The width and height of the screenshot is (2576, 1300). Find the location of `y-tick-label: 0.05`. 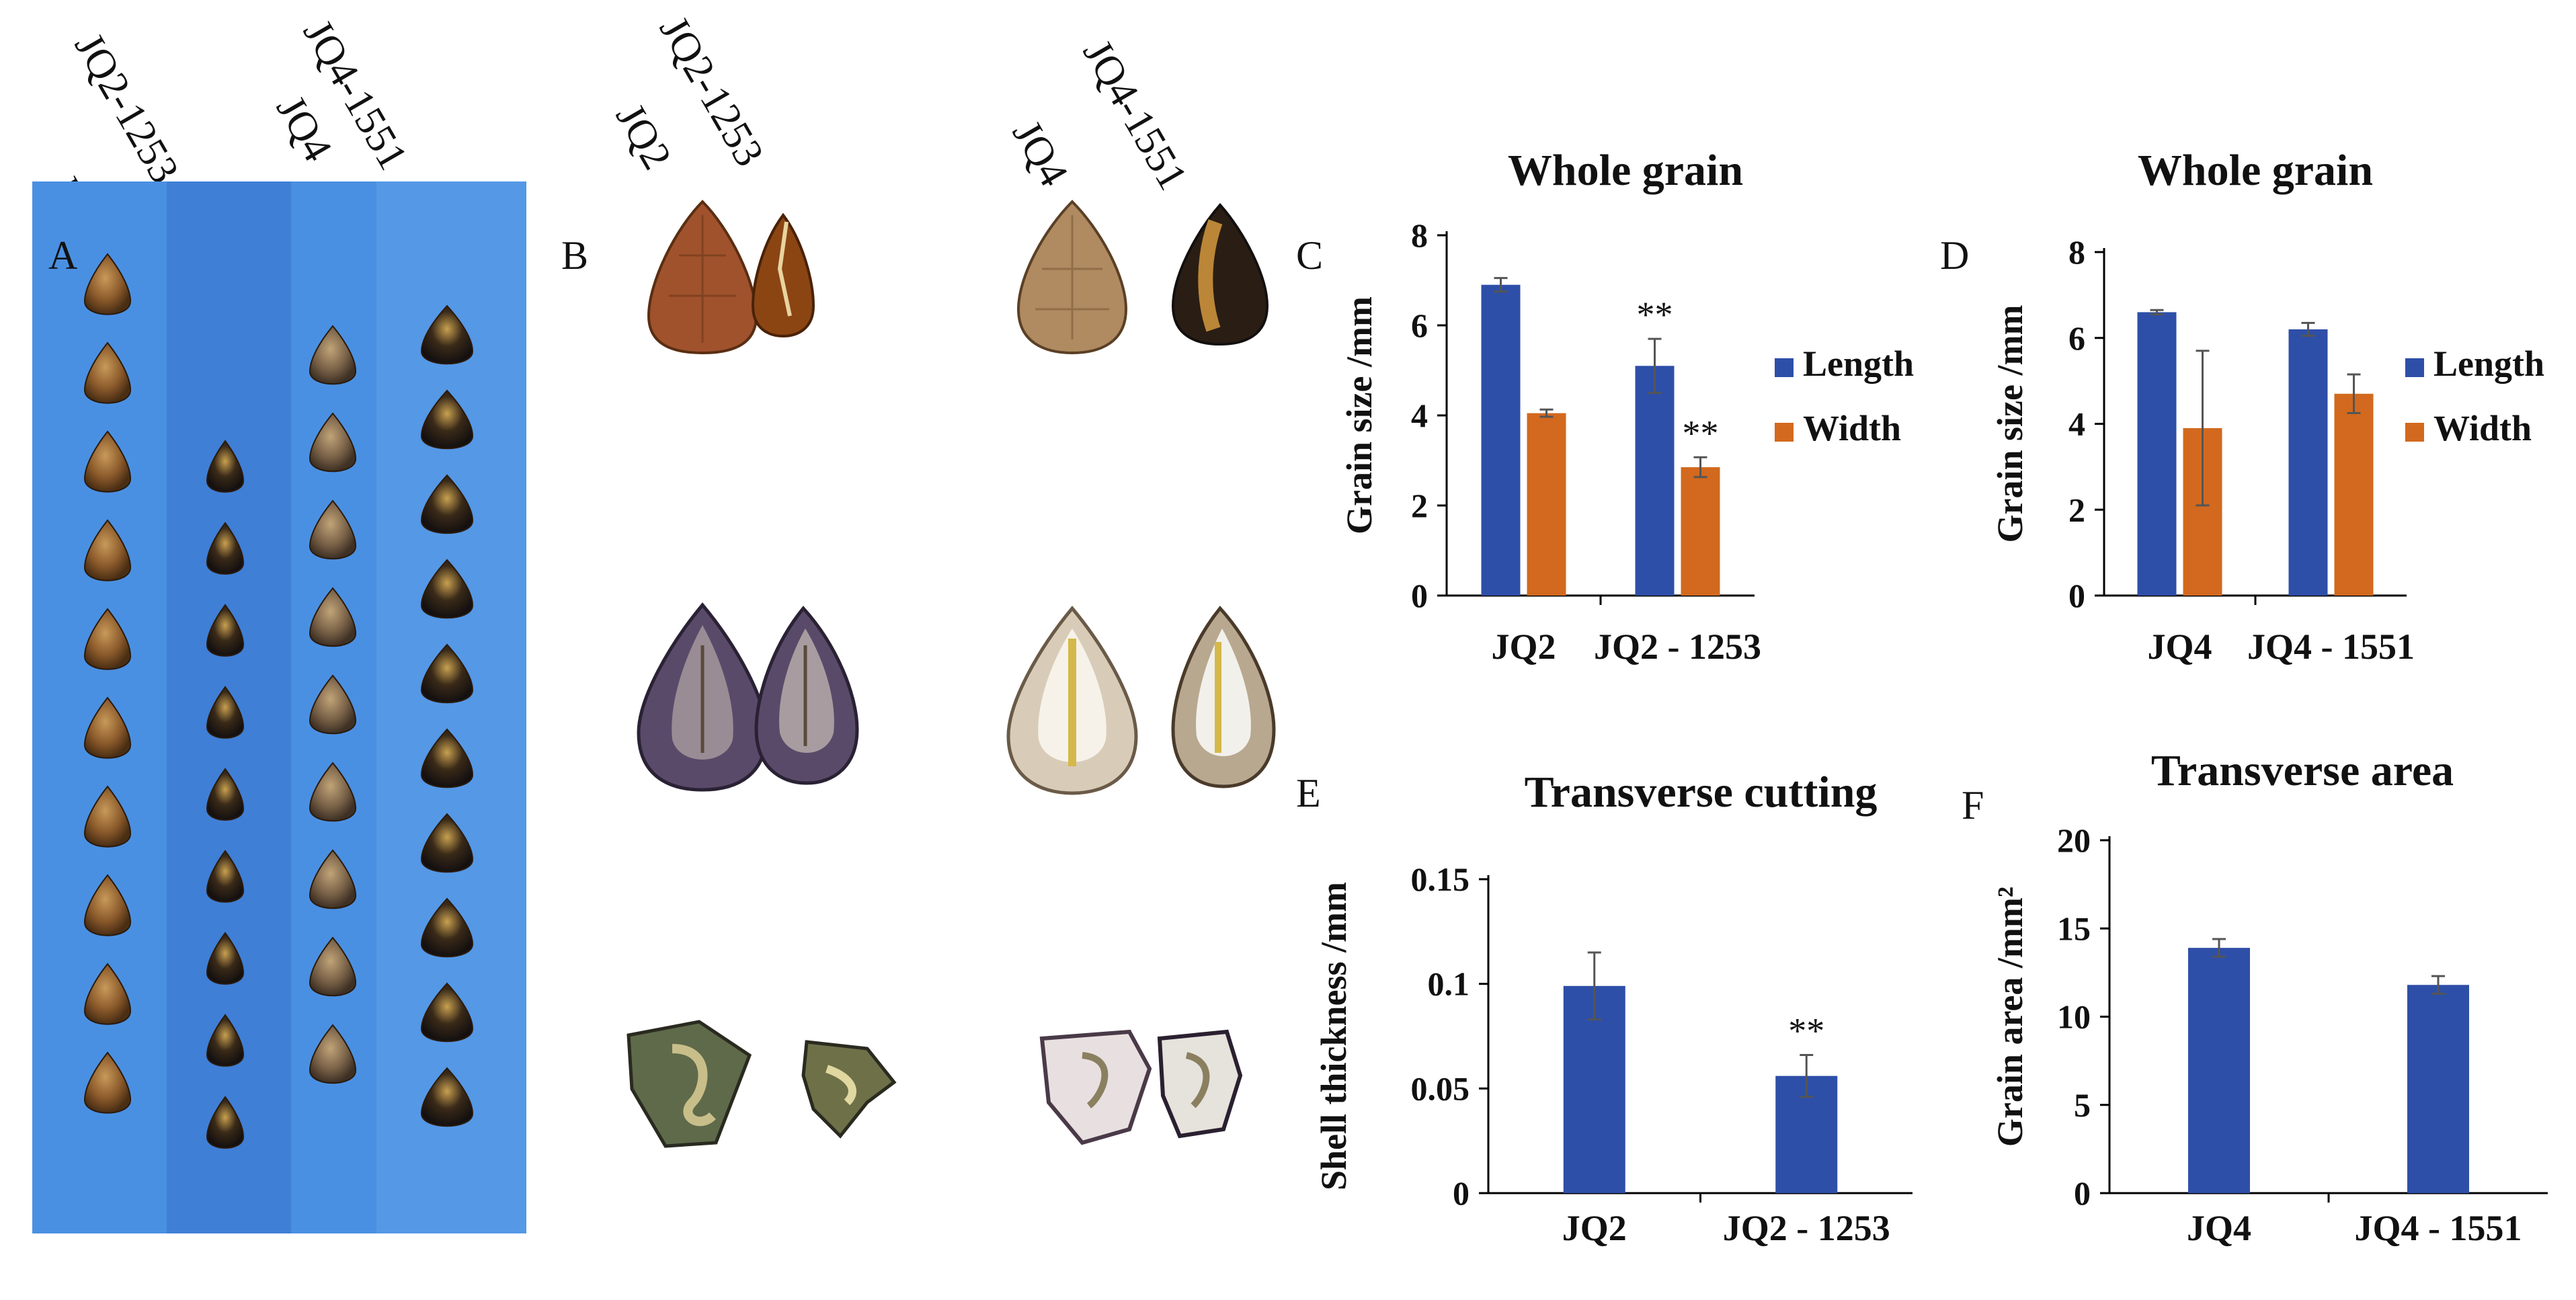

y-tick-label: 0.05 is located at coordinates (1440, 1088).